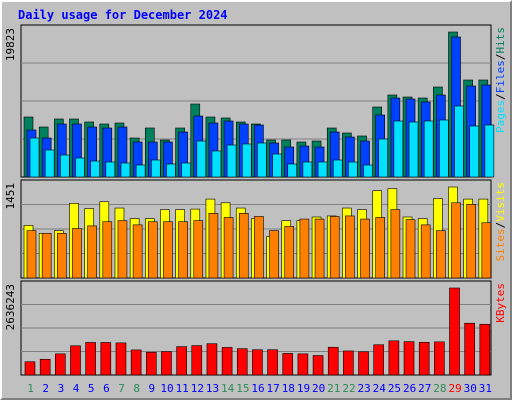  What do you see at coordinates (500, 40) in the screenshot?
I see `legend-entry: Hits` at bounding box center [500, 40].